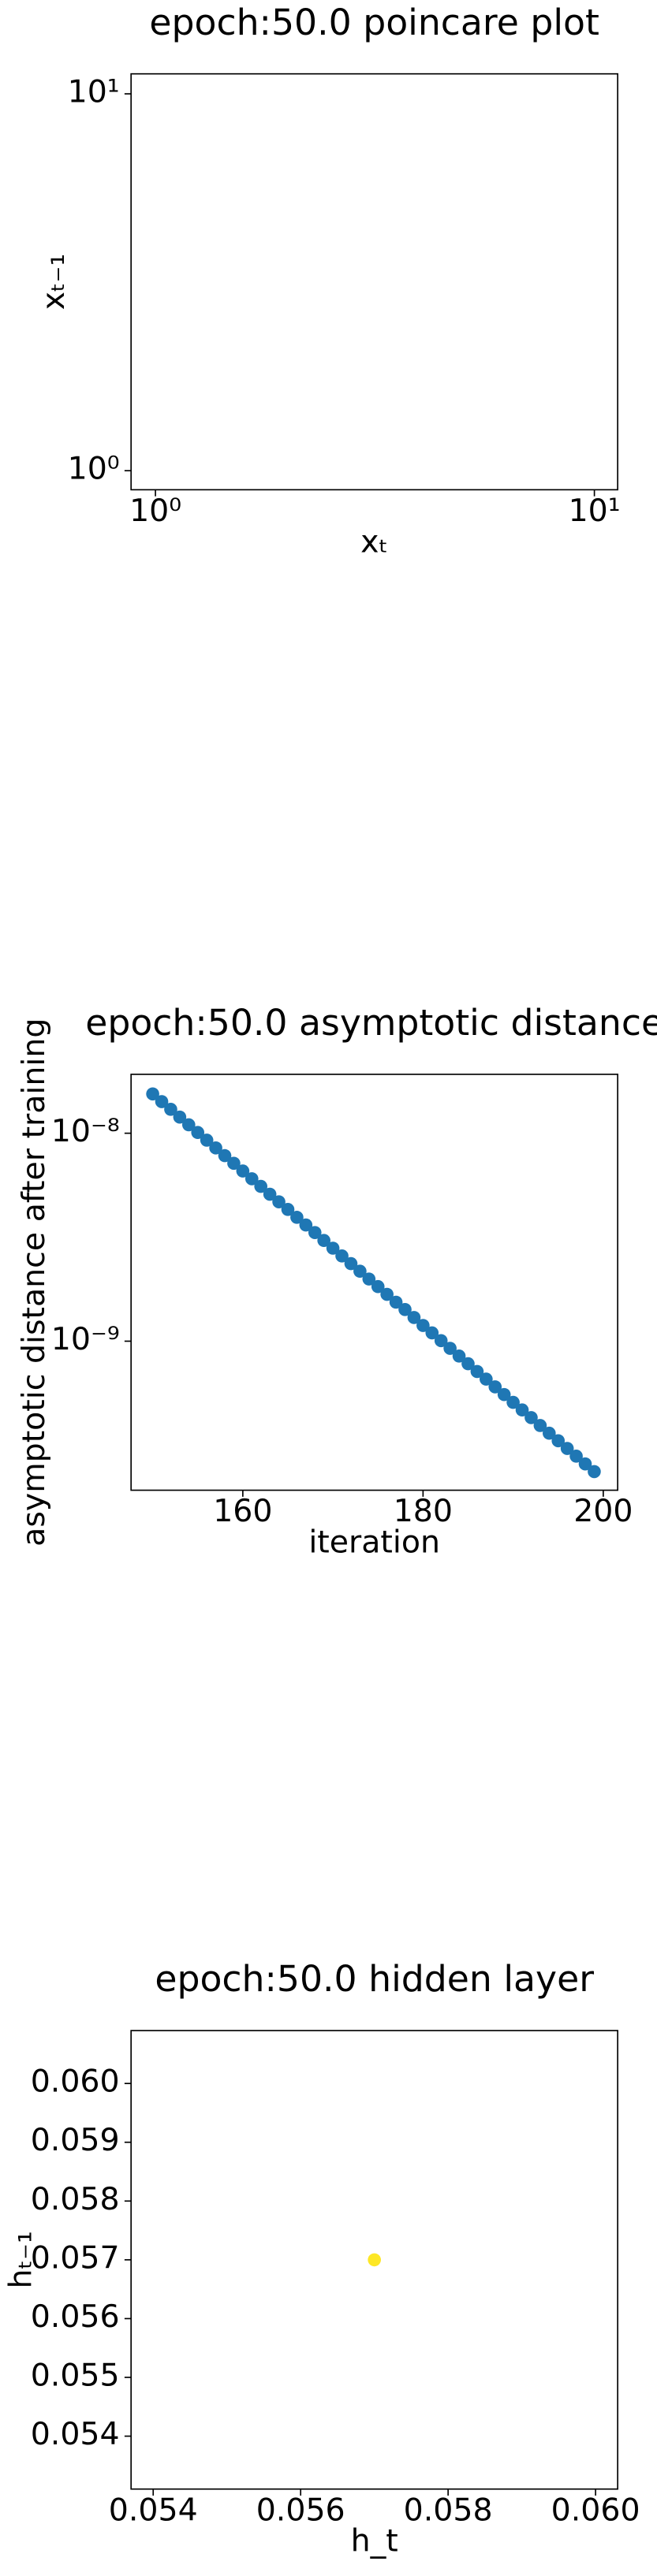 This screenshot has height=2576, width=657. Describe the element at coordinates (449, 2510) in the screenshot. I see `x-tick-label: 0.058` at that location.